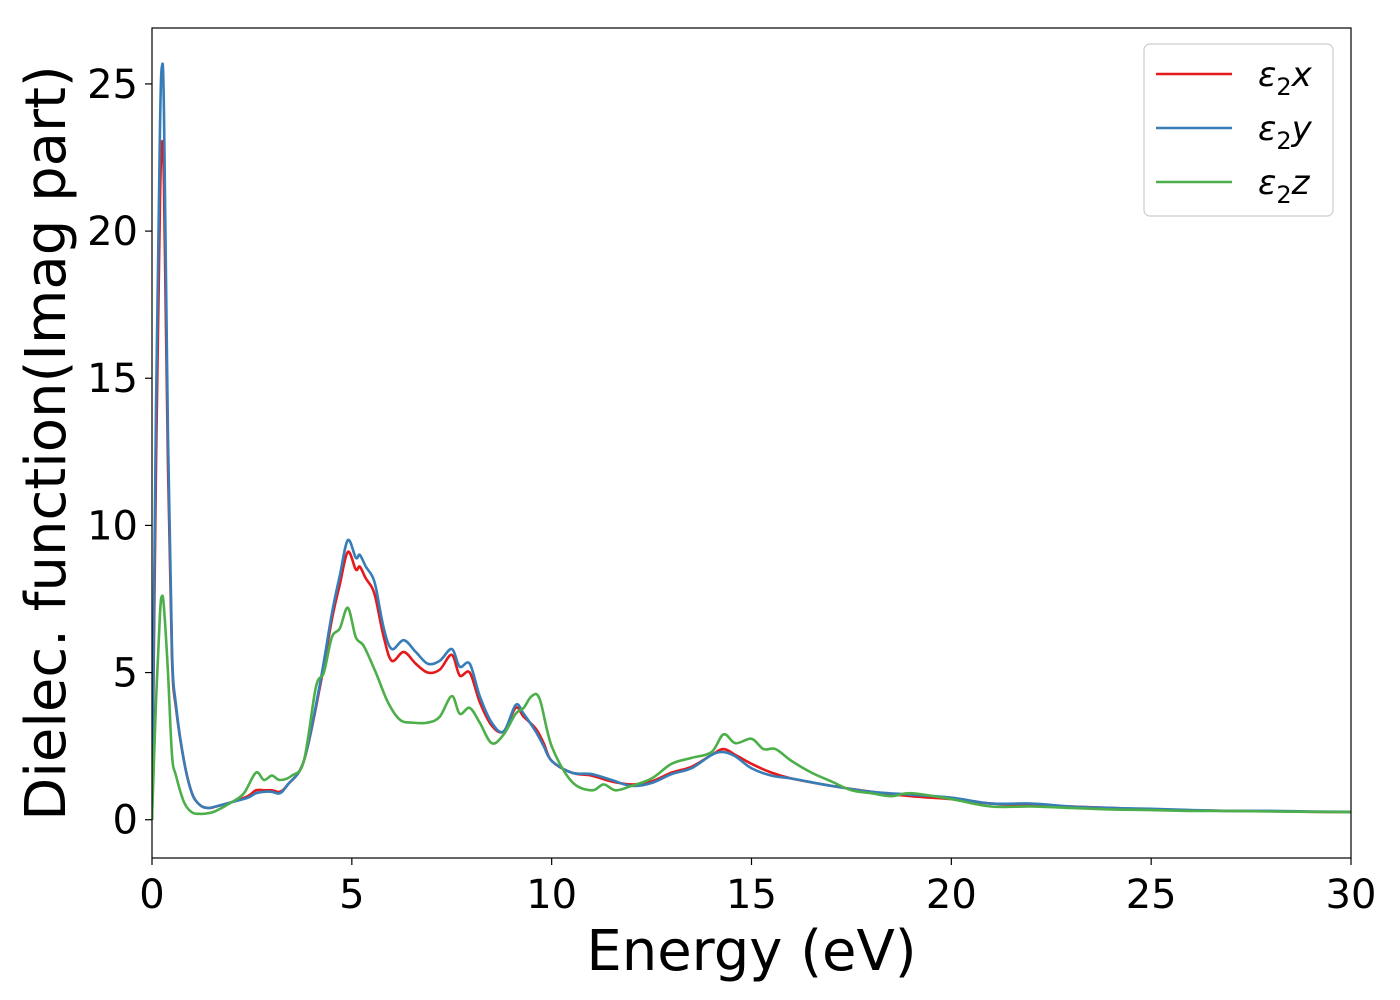 The image size is (1400, 1000). I want to click on y-tick-label: 20, so click(112, 232).